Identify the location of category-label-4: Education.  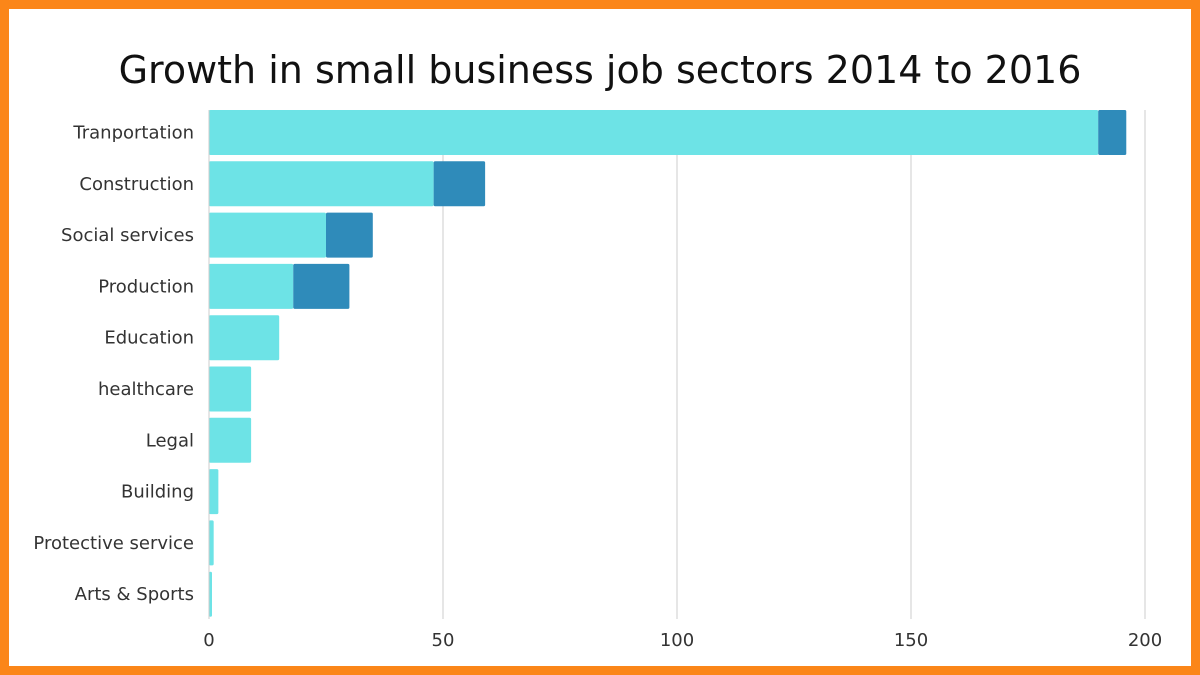
(149, 338).